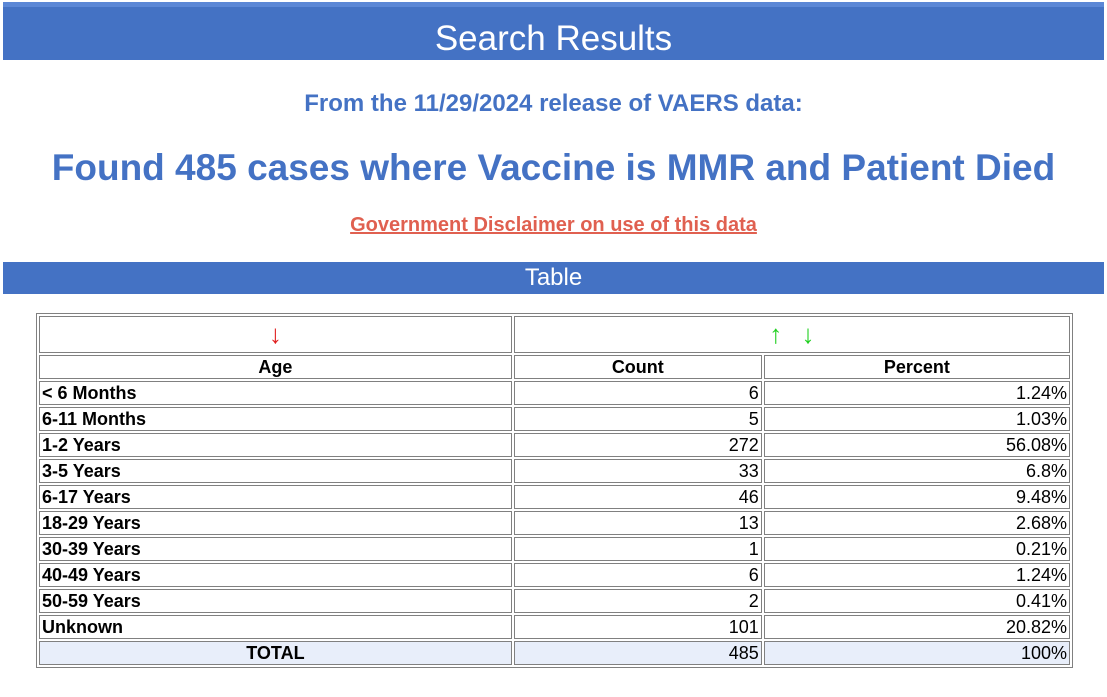 The width and height of the screenshot is (1107, 697). Describe the element at coordinates (275, 393) in the screenshot. I see `age-cell: < 6 Months` at that location.